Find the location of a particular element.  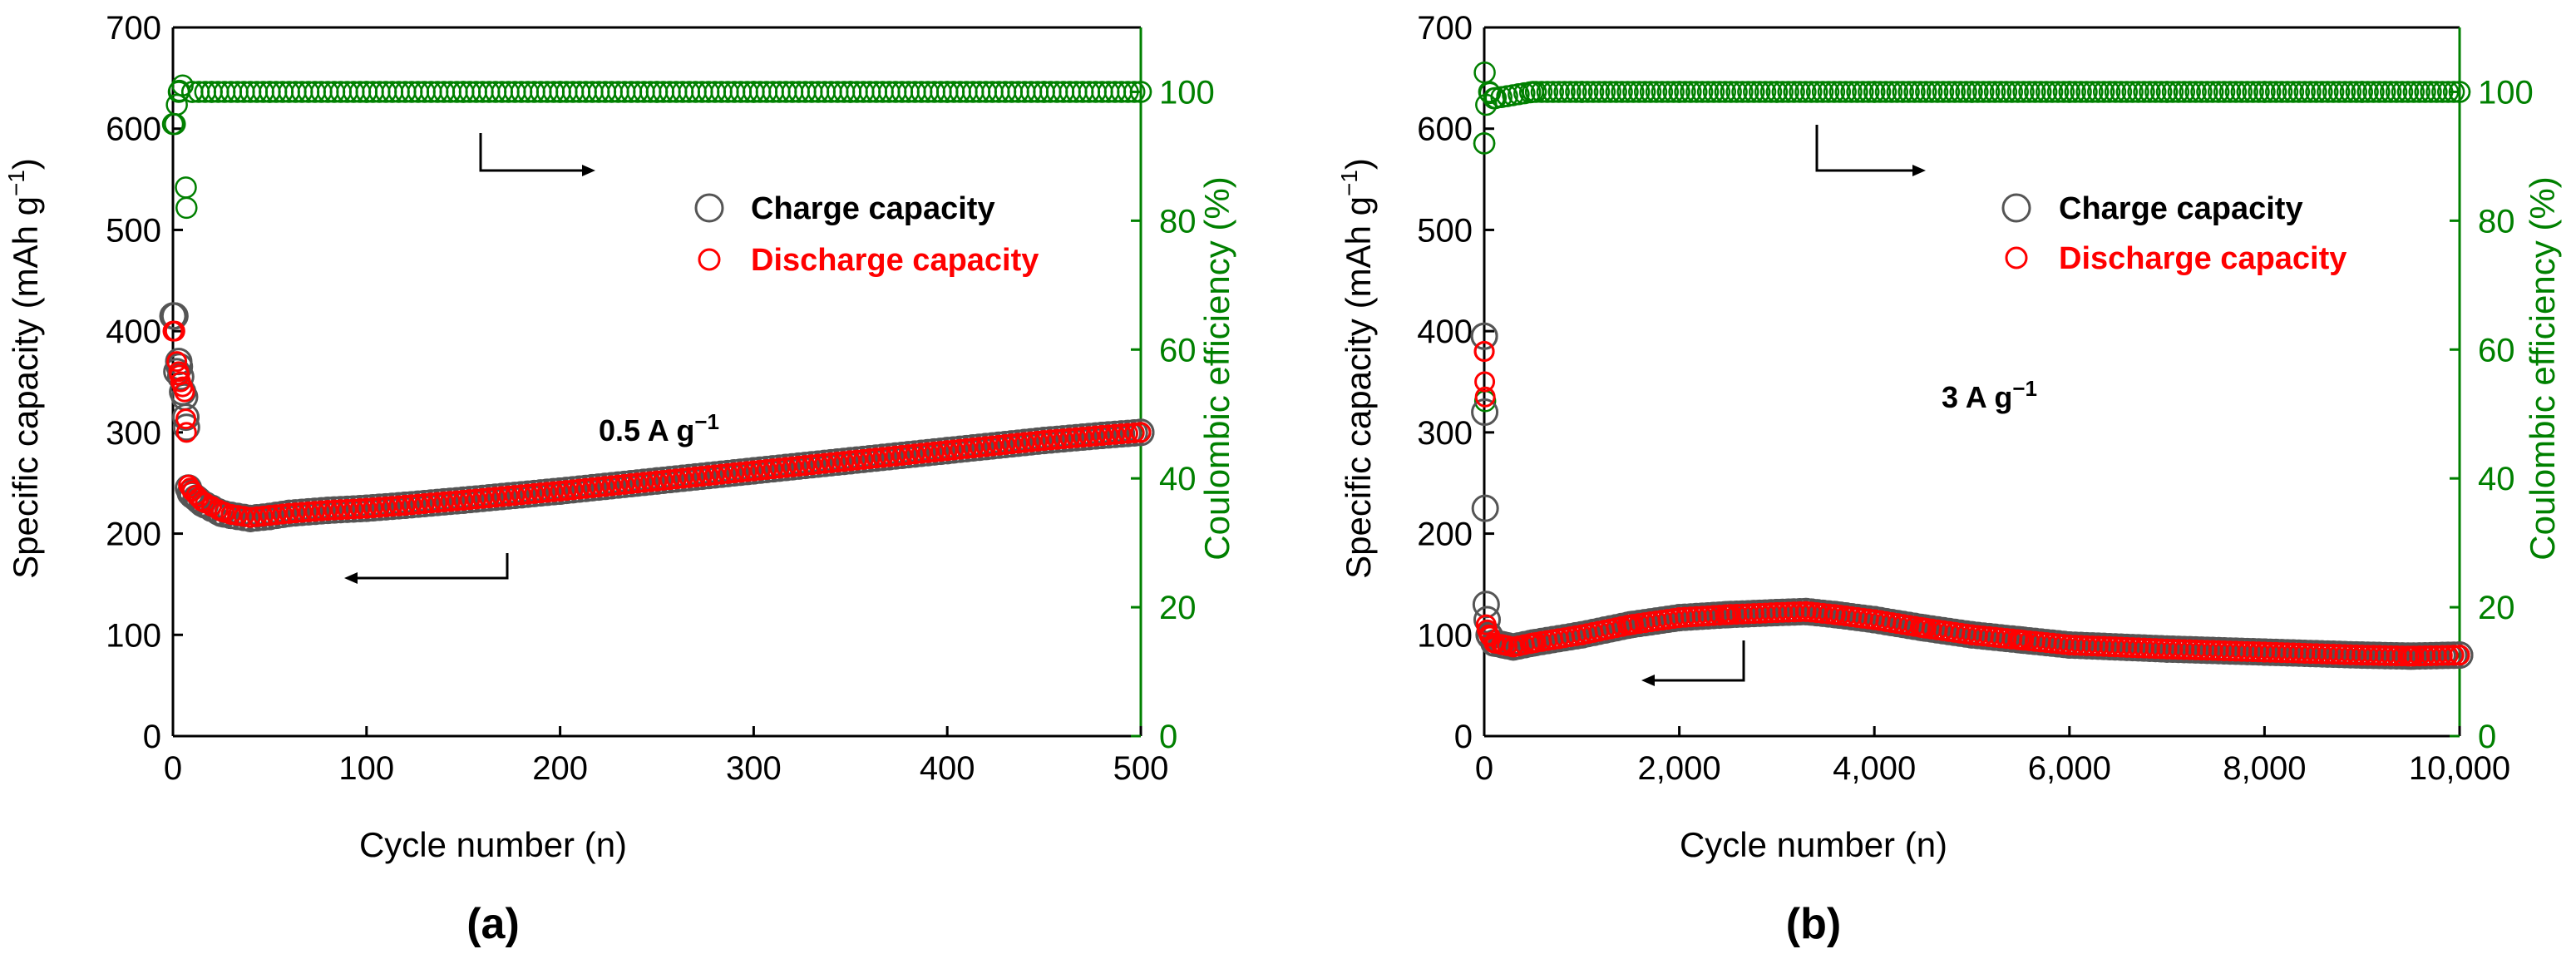

panel-a-y2-tick-label: 80 is located at coordinates (1178, 221).